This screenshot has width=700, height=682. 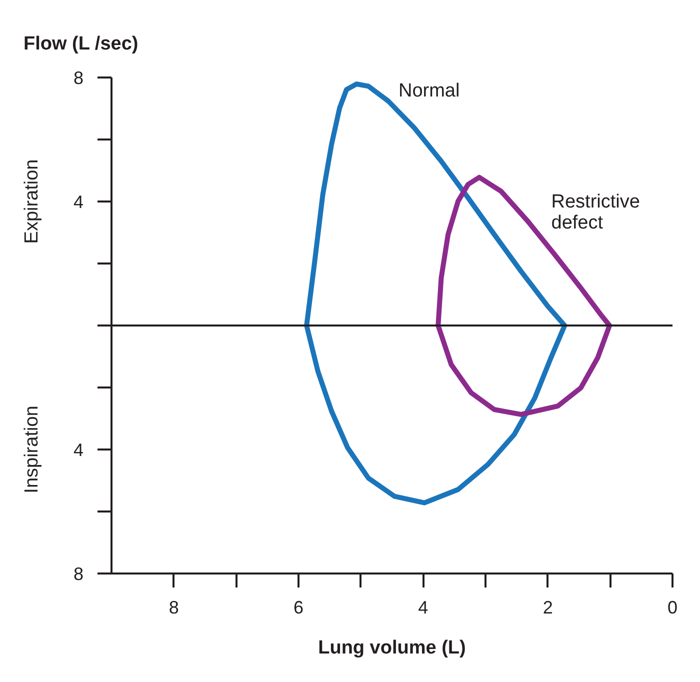 I want to click on x-tick-label: 4, so click(x=423, y=608).